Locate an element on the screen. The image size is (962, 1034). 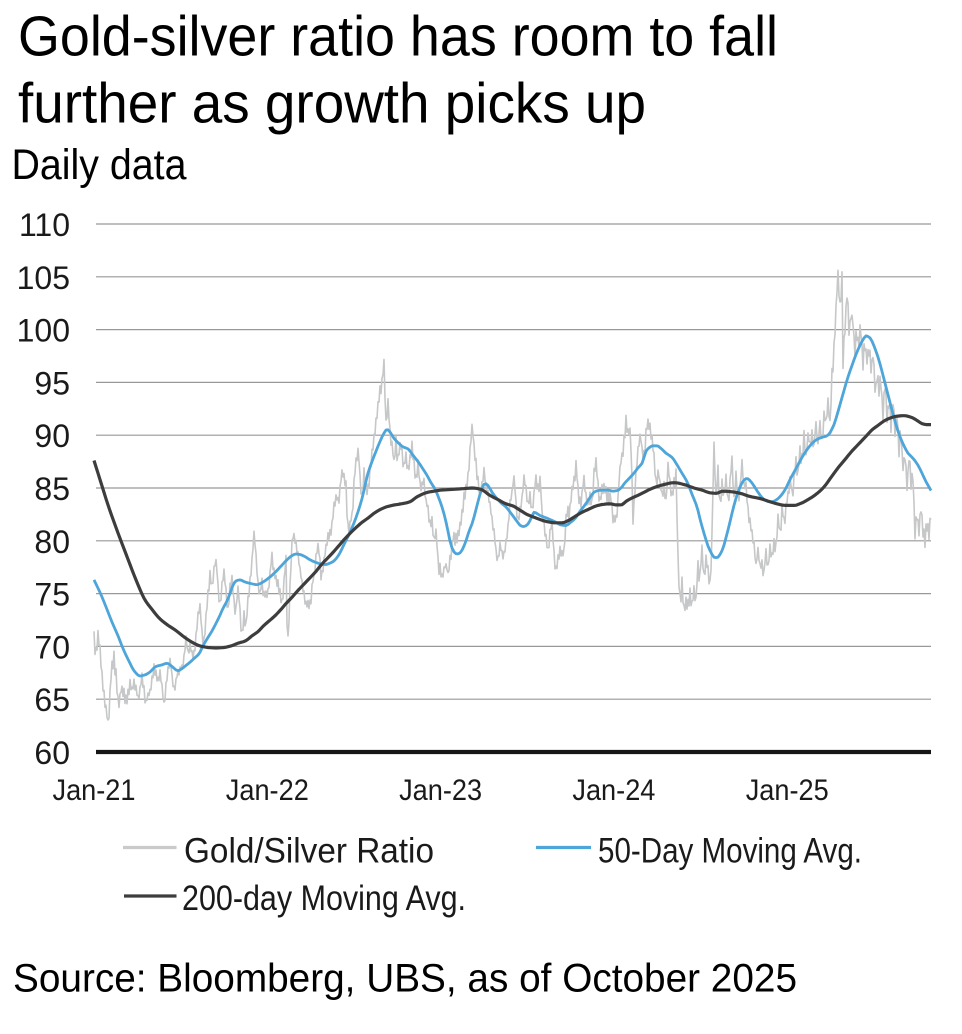
svg-text: 70 is located at coordinates (52, 647).